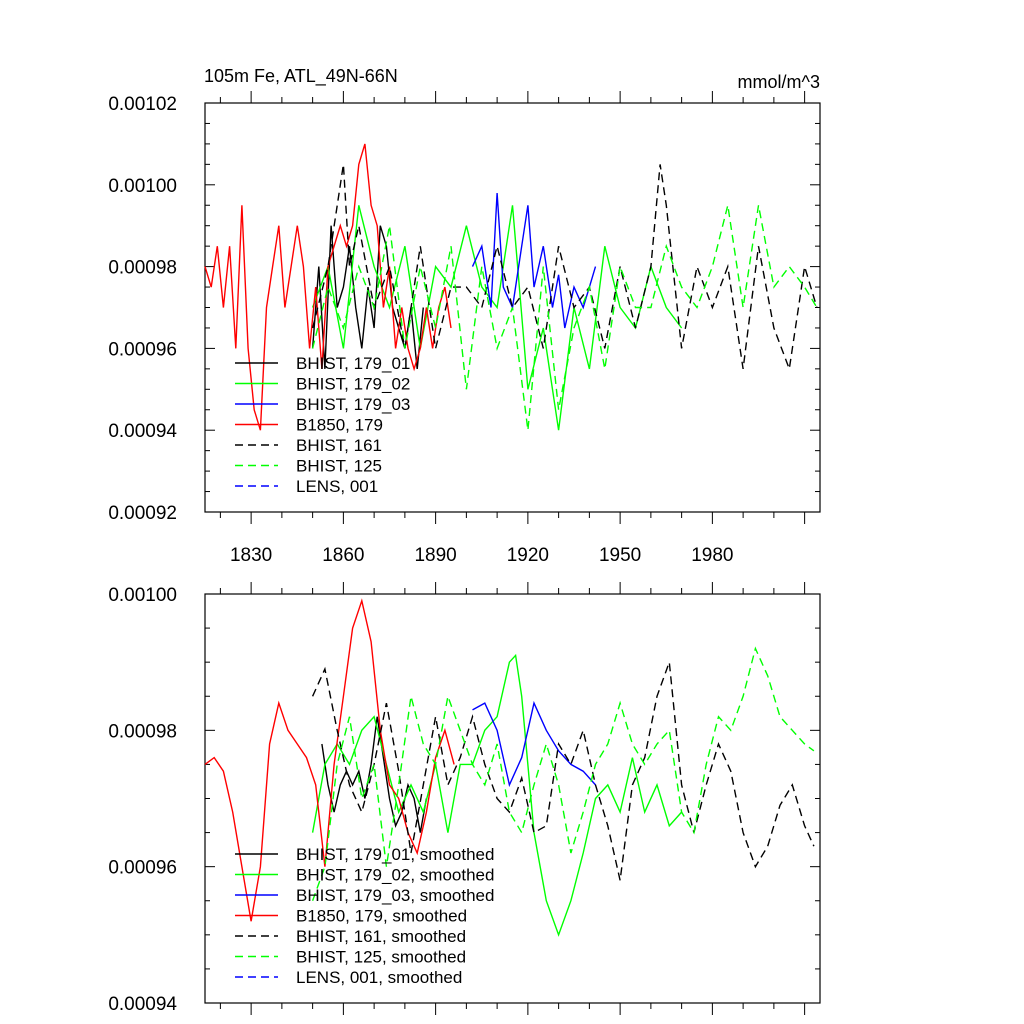 The width and height of the screenshot is (1024, 1024). Describe the element at coordinates (779, 82) in the screenshot. I see `top-chart-units: mmol/m^3` at that location.